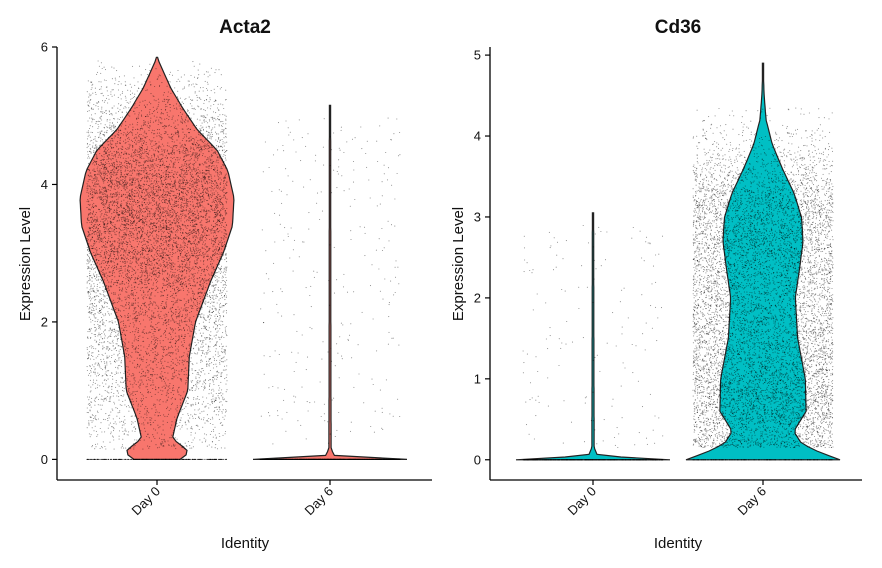 The width and height of the screenshot is (882, 568). I want to click on y-tick-label: 1, so click(477, 378).